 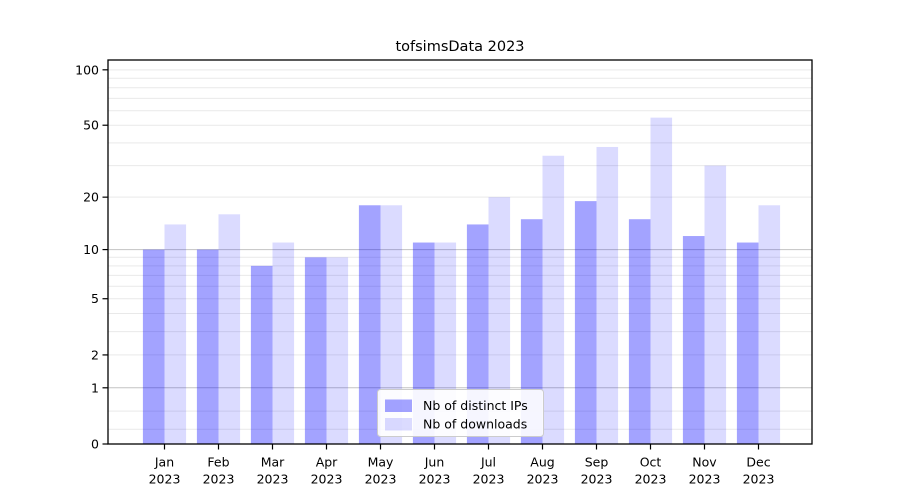 What do you see at coordinates (391, 324) in the screenshot?
I see `bar-downloads-may` at bounding box center [391, 324].